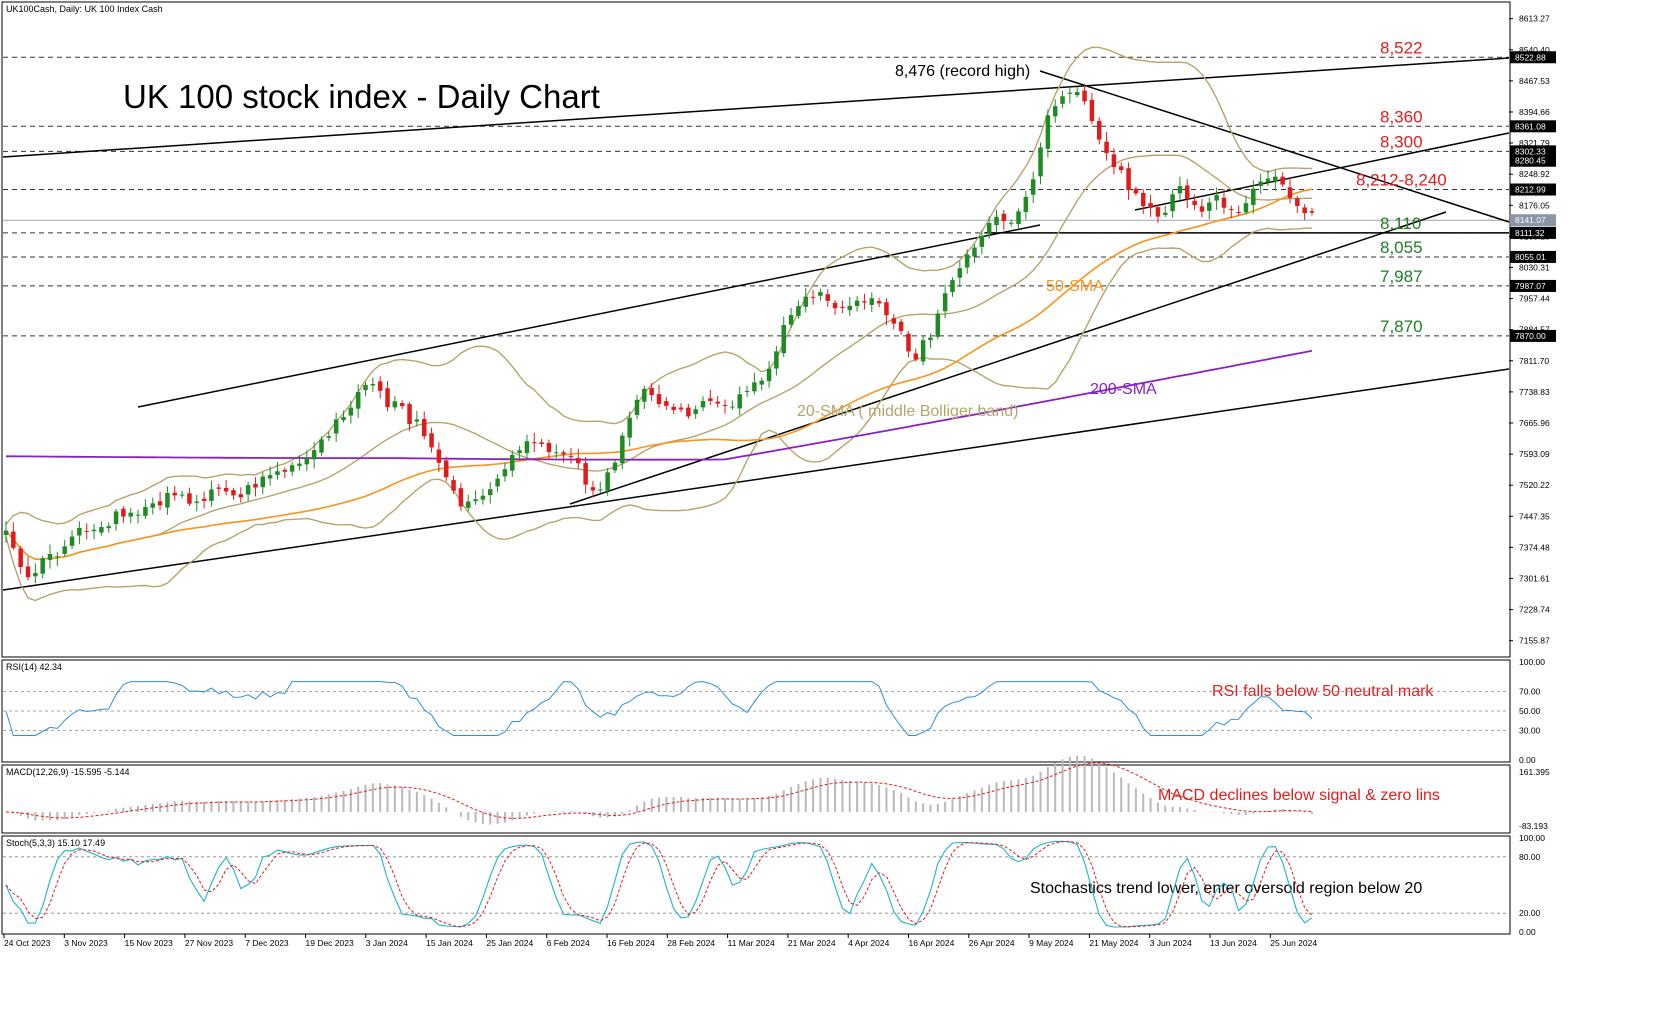 This screenshot has width=1658, height=1013. I want to click on level-label-4: 8,110, so click(1400, 223).